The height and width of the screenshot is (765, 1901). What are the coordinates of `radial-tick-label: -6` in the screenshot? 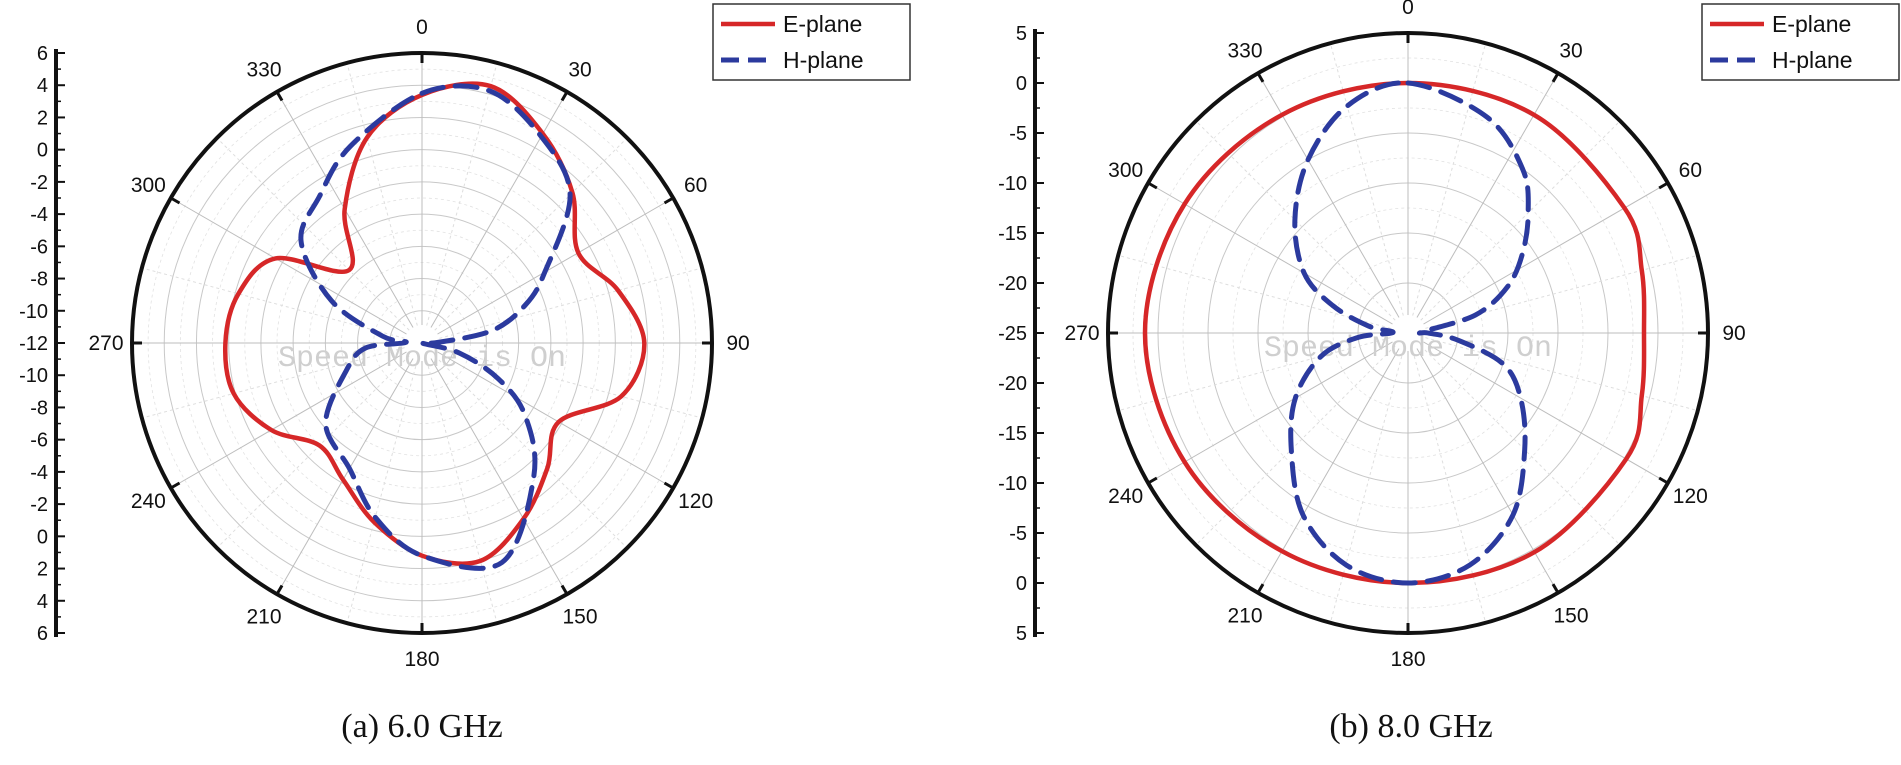 It's located at (39, 441).